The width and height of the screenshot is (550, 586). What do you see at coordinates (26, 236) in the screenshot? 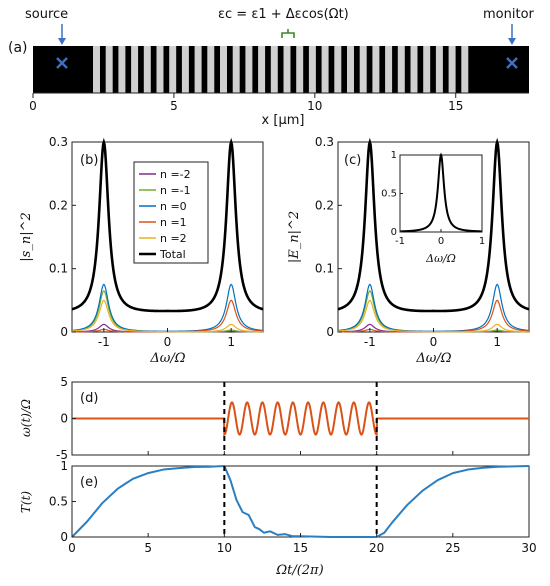
I see `panel-b-ylabel: |s_n|^2` at bounding box center [26, 236].